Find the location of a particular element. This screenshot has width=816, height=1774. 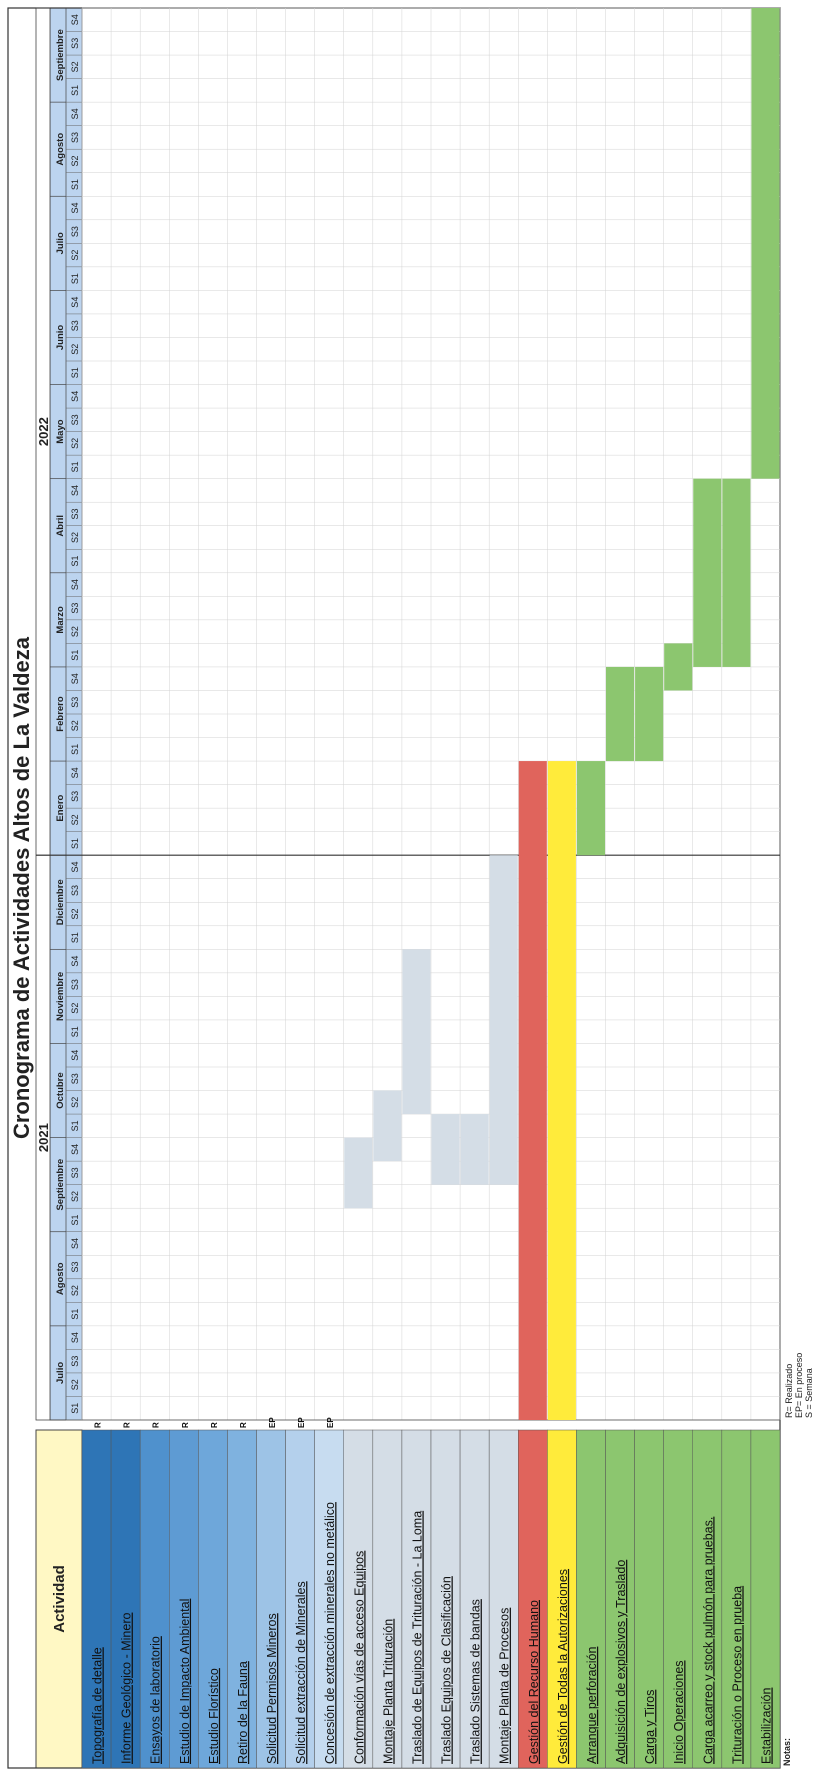

activity-name: Informe Geológico - Minero is located at coordinates (127, 1688).